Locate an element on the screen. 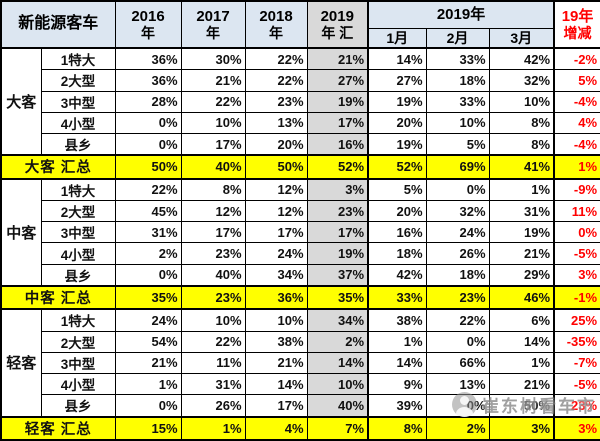  col-header-2016: 2016 年 is located at coordinates (148, 24).